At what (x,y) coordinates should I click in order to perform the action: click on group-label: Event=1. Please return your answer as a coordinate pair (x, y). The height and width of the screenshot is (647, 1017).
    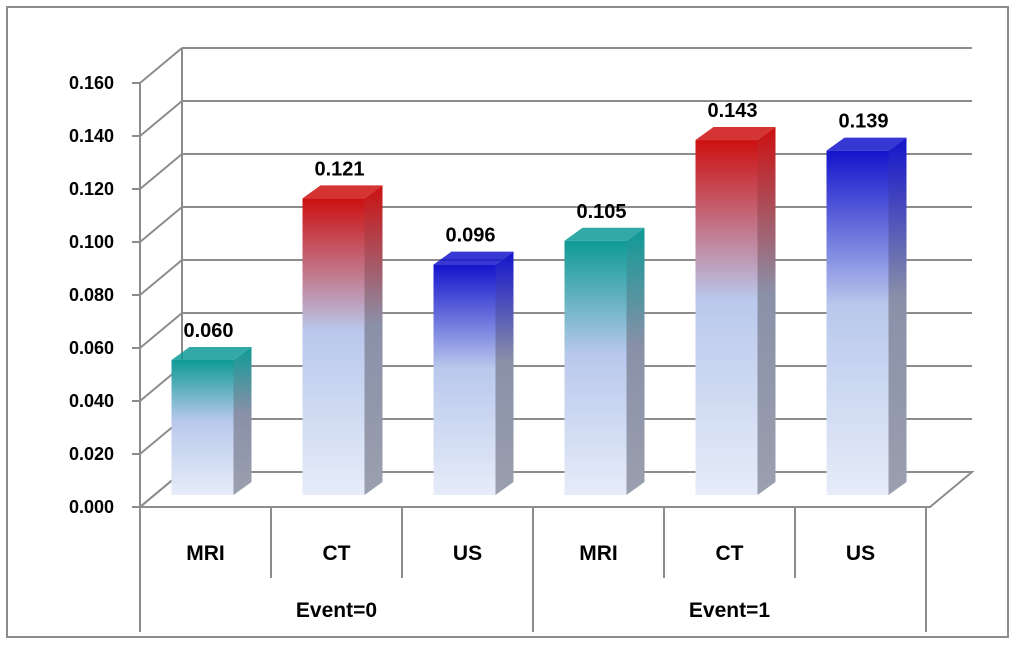
    Looking at the image, I should click on (729, 610).